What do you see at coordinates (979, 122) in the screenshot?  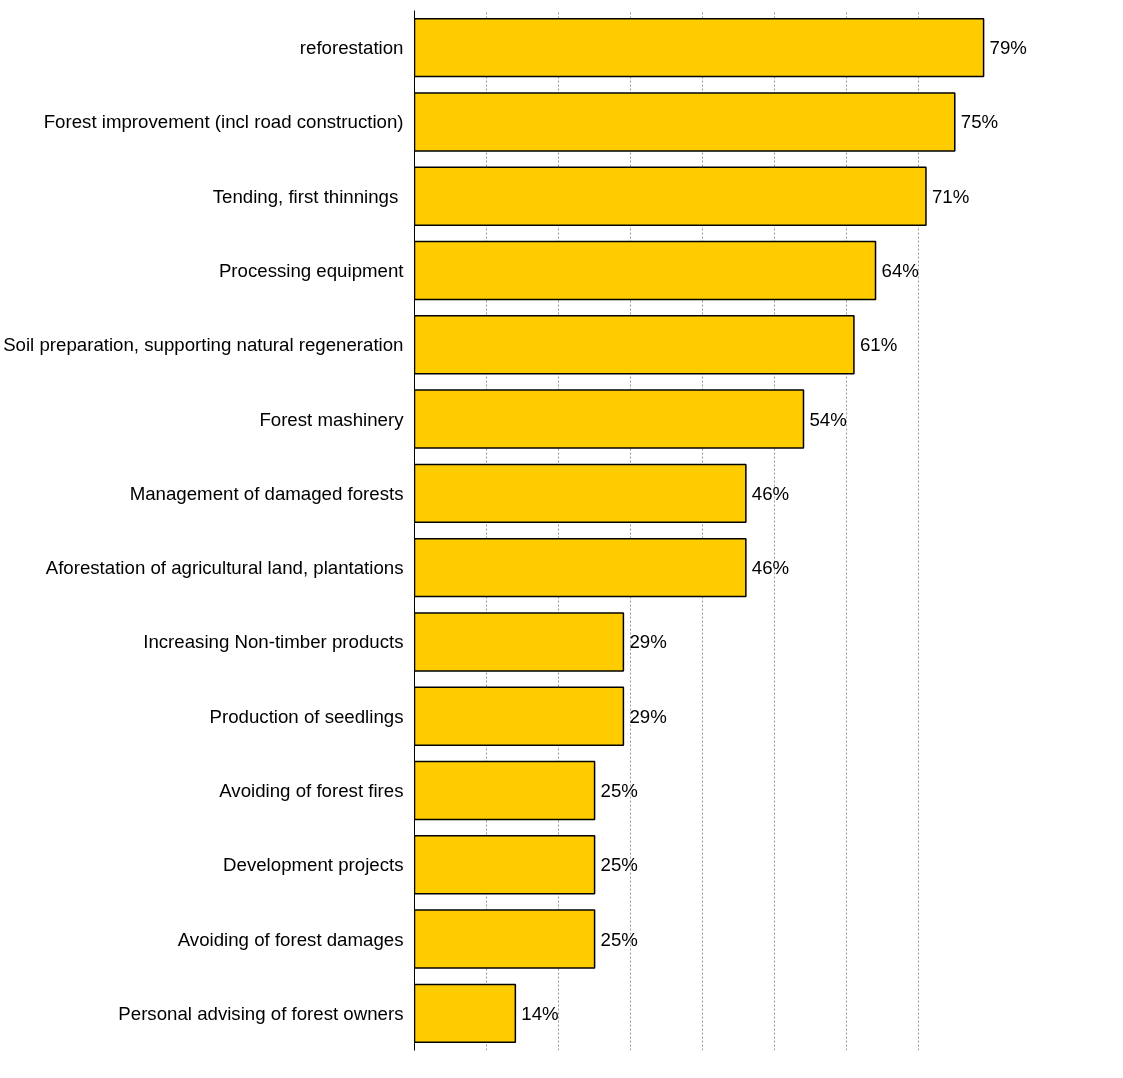 I see `data-label: 75%` at bounding box center [979, 122].